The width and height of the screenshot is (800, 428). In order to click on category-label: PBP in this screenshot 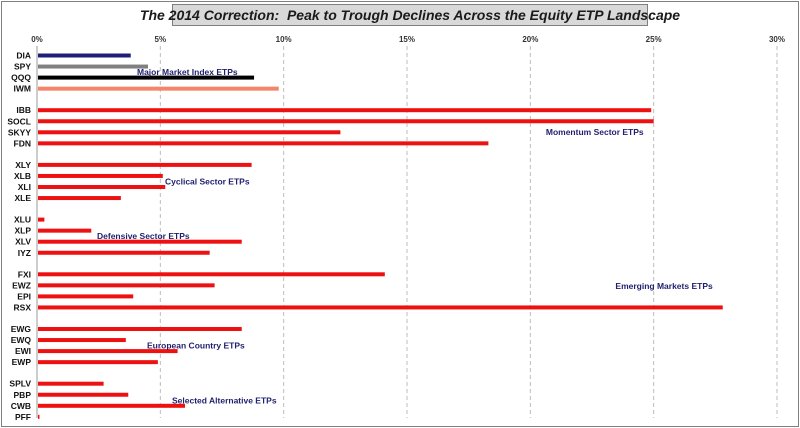, I will do `click(23, 395)`.